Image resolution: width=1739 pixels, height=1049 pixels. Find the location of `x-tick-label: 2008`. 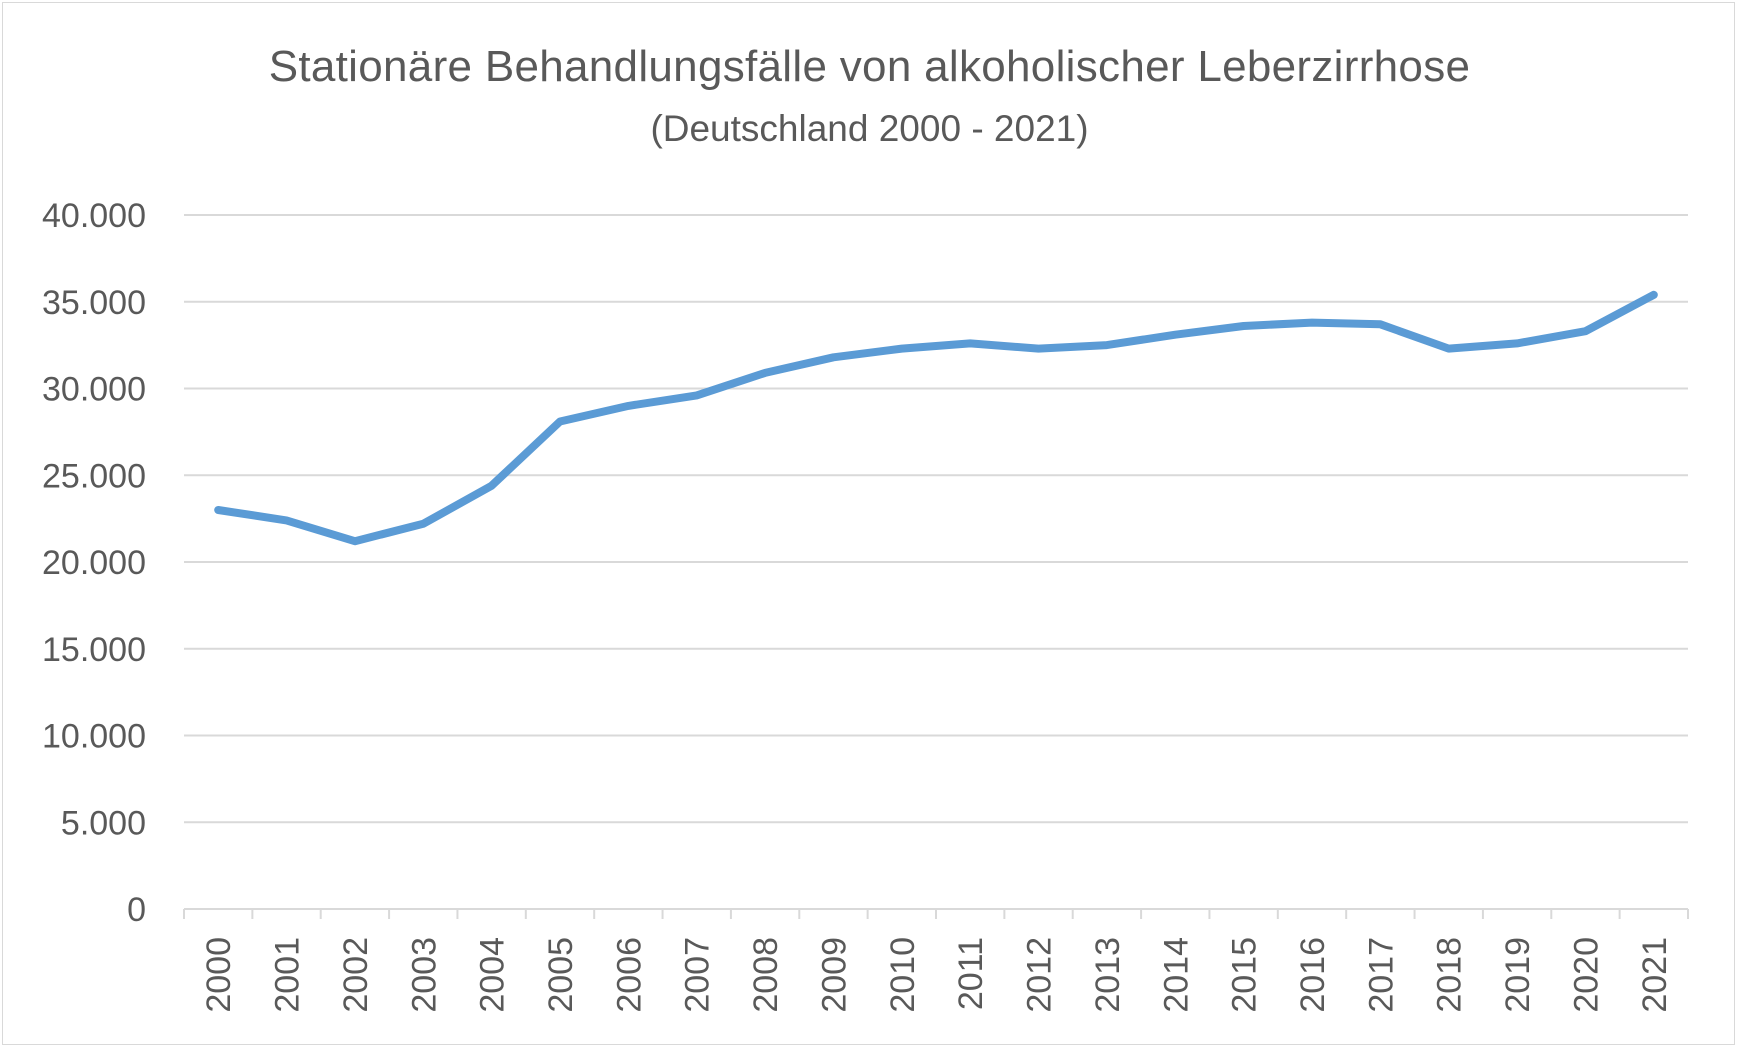

x-tick-label: 2008 is located at coordinates (766, 975).